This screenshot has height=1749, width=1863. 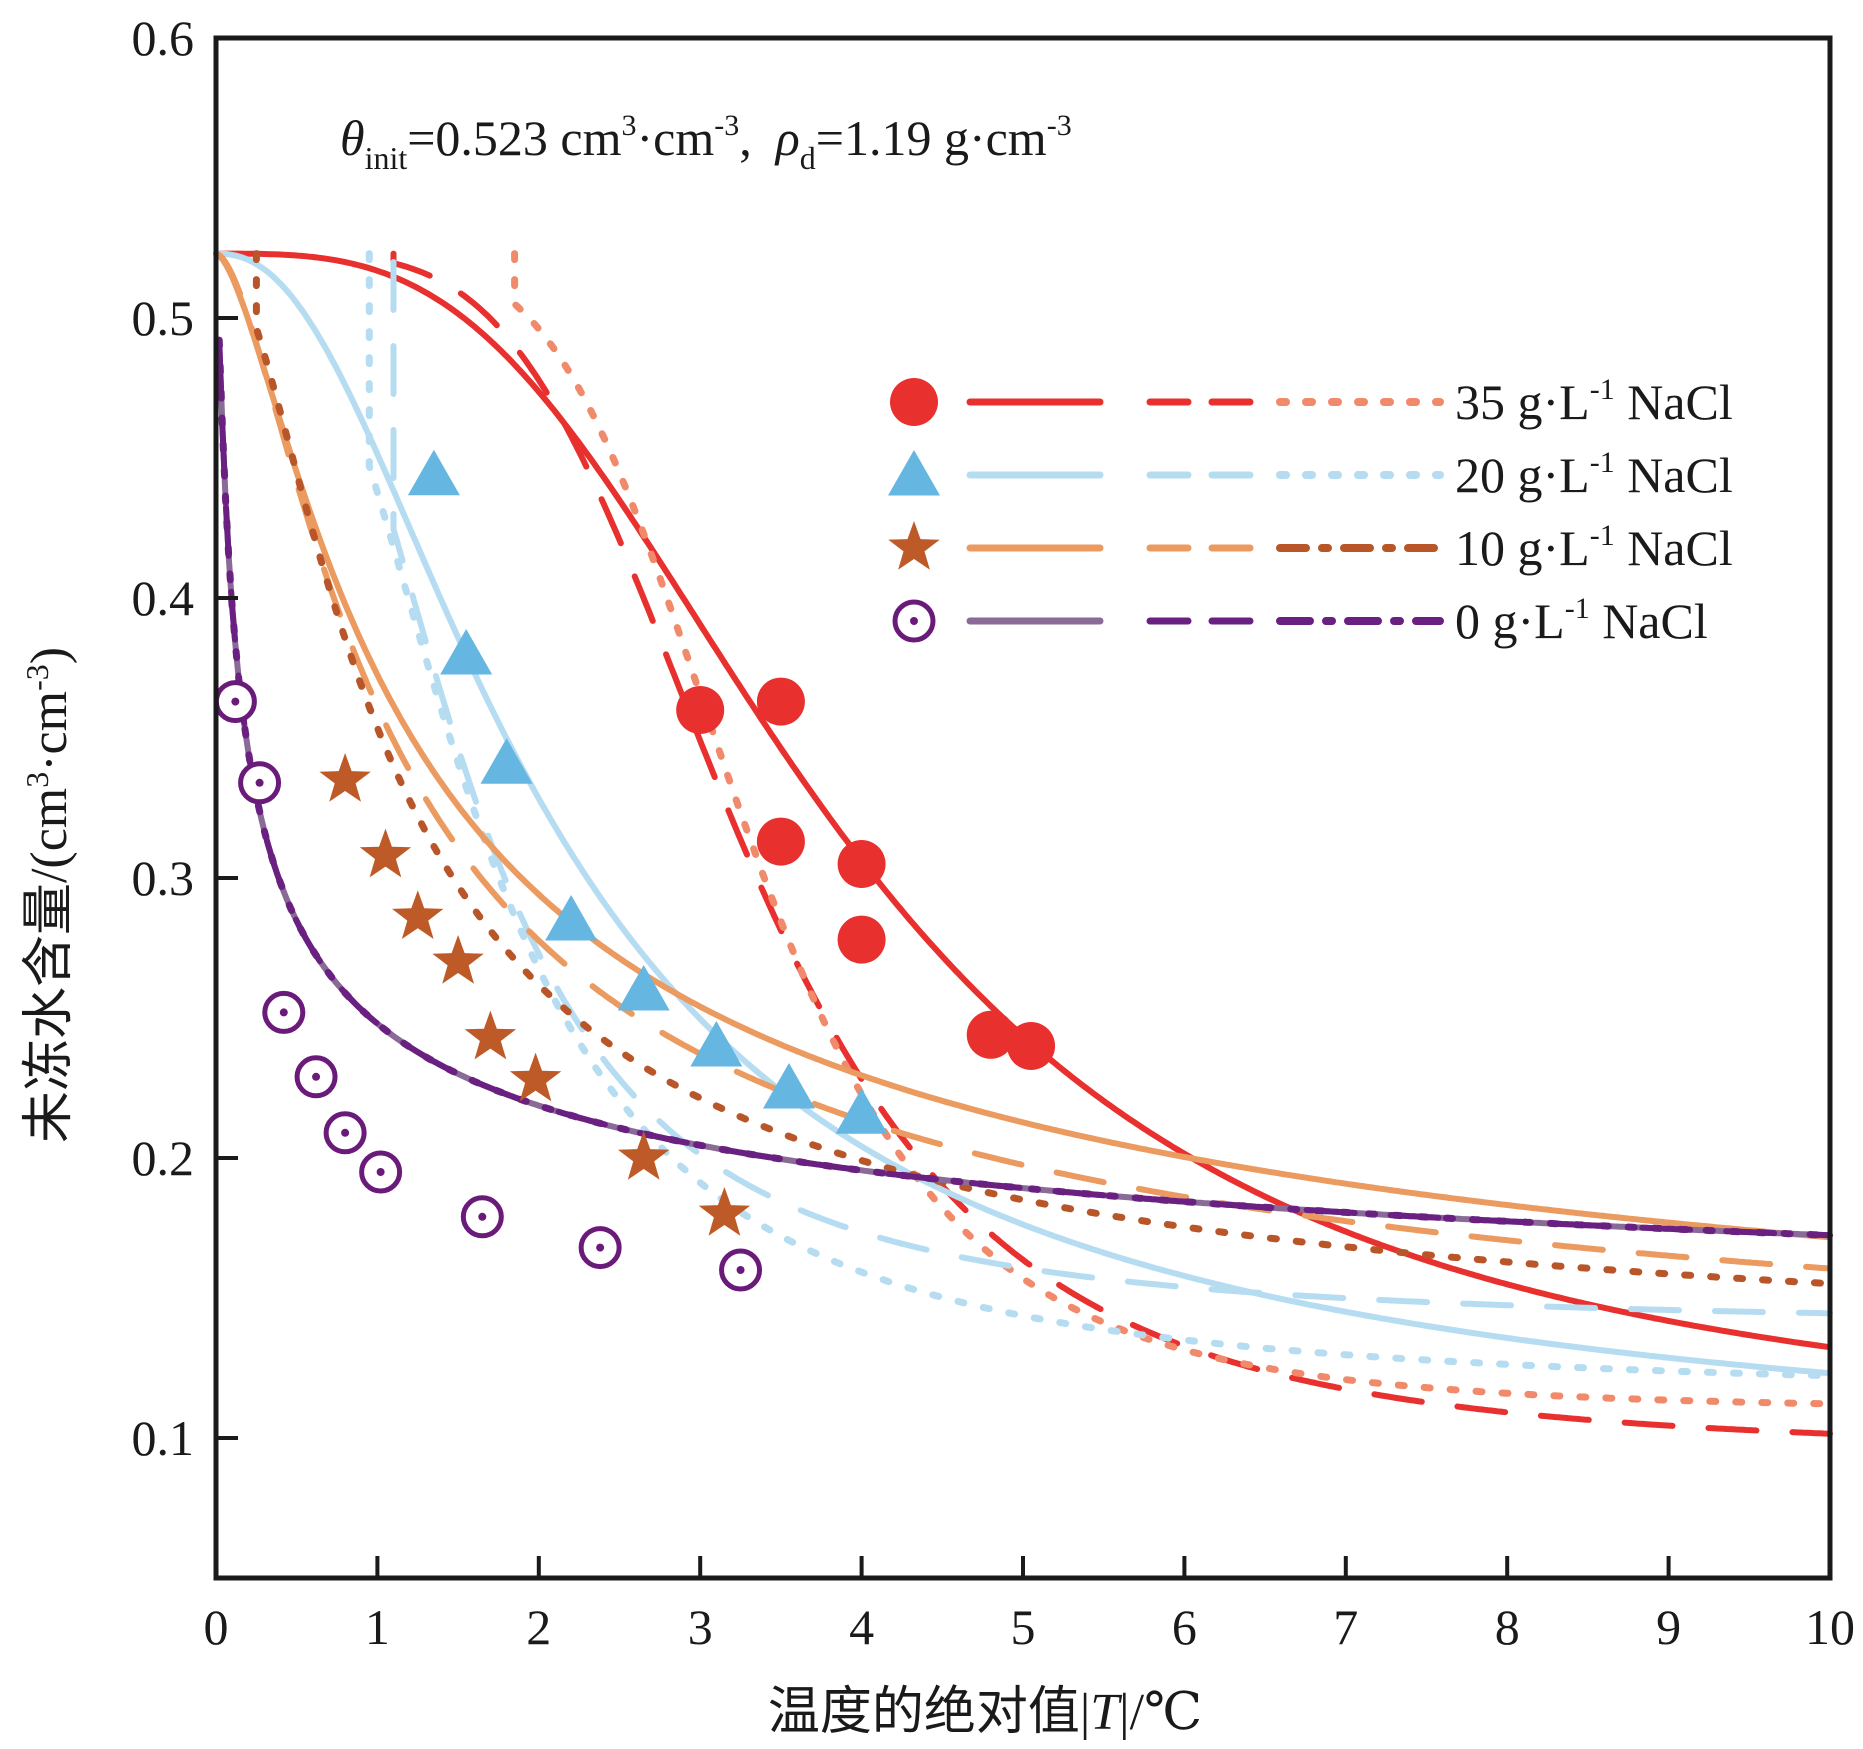 What do you see at coordinates (377, 1627) in the screenshot?
I see `x-tick-label: 1` at bounding box center [377, 1627].